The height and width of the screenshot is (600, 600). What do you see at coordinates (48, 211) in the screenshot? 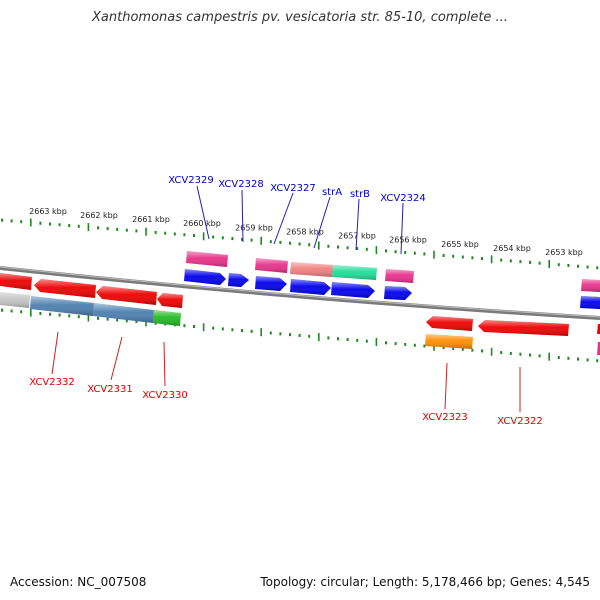
I see `scale-label: 2663 kbp` at bounding box center [48, 211].